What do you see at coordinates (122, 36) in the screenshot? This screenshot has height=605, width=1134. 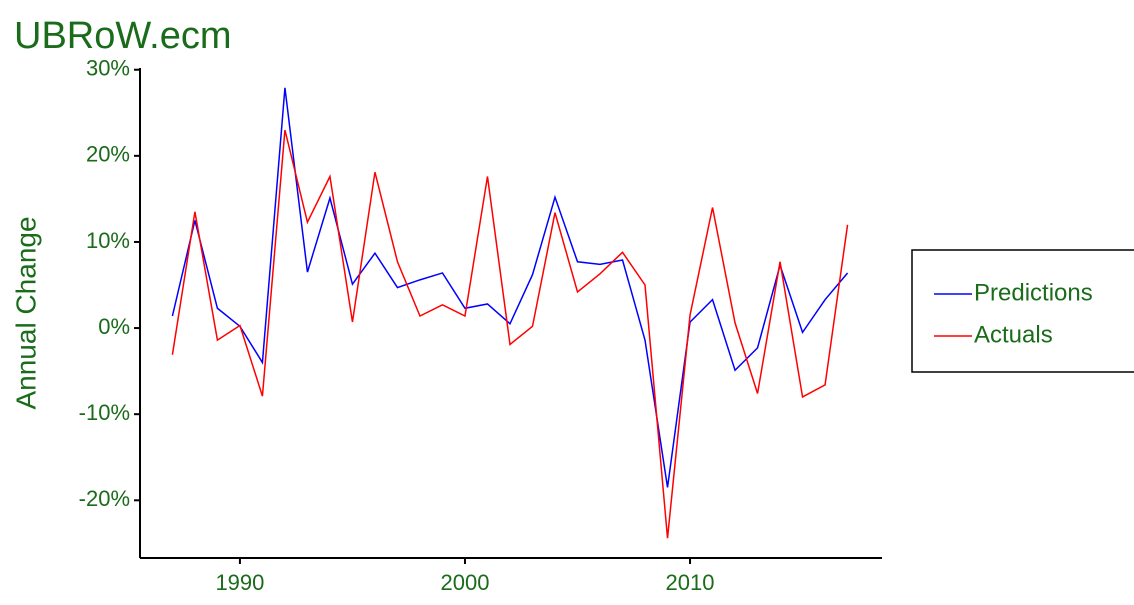 I see `chart-title: UBRoW.ecm` at bounding box center [122, 36].